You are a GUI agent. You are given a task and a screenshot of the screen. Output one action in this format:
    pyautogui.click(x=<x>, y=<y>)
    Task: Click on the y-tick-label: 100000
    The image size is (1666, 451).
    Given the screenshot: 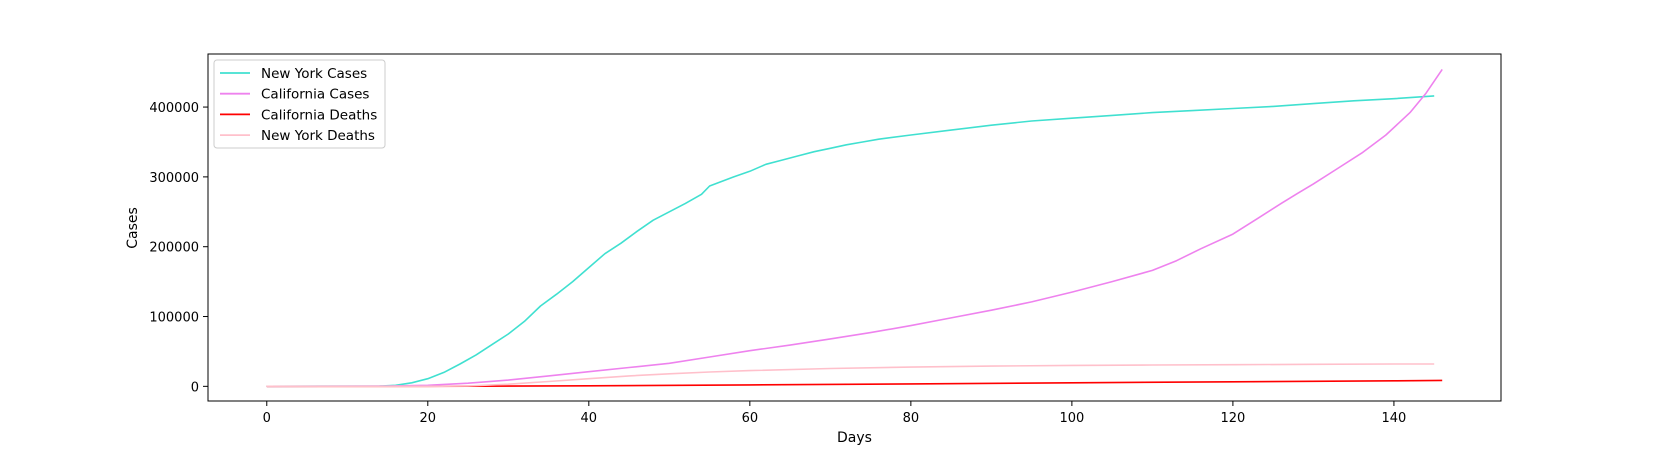 What is the action you would take?
    pyautogui.click(x=174, y=318)
    